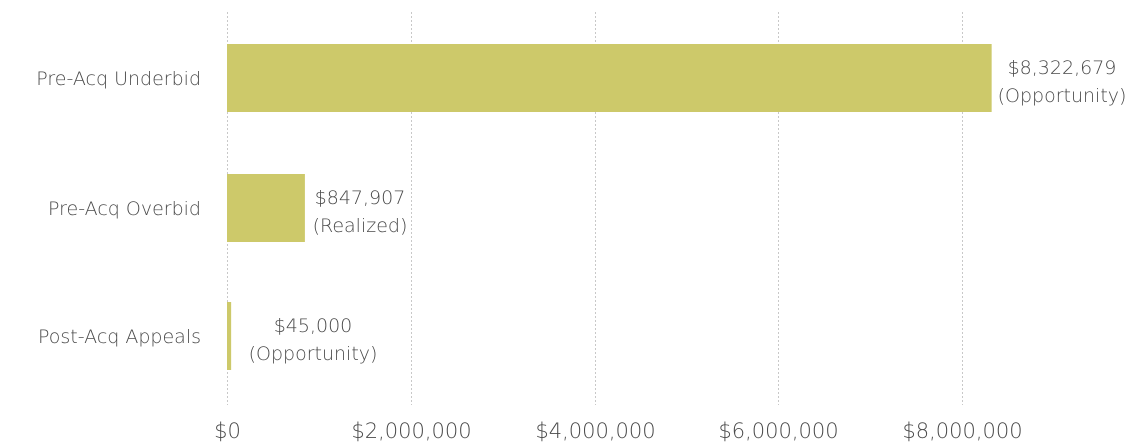 This screenshot has height=445, width=1140. I want to click on category-label: Post-Acq Appeals, so click(119, 337).